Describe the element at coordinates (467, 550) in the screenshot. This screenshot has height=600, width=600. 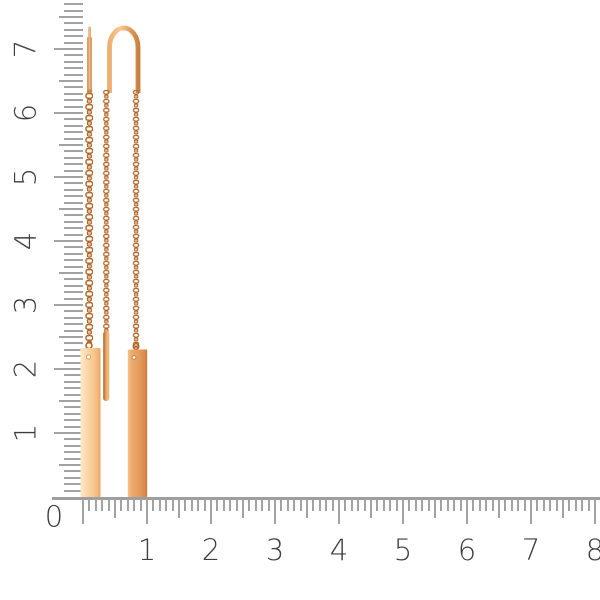
I see `horizontal-ruler-number: 6` at that location.